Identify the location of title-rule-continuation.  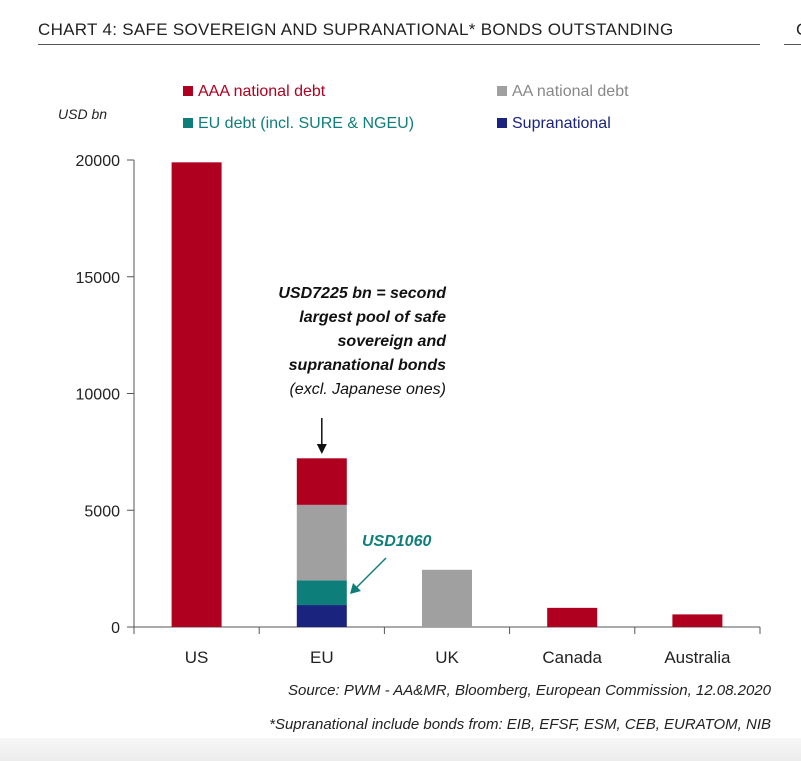
(792, 44).